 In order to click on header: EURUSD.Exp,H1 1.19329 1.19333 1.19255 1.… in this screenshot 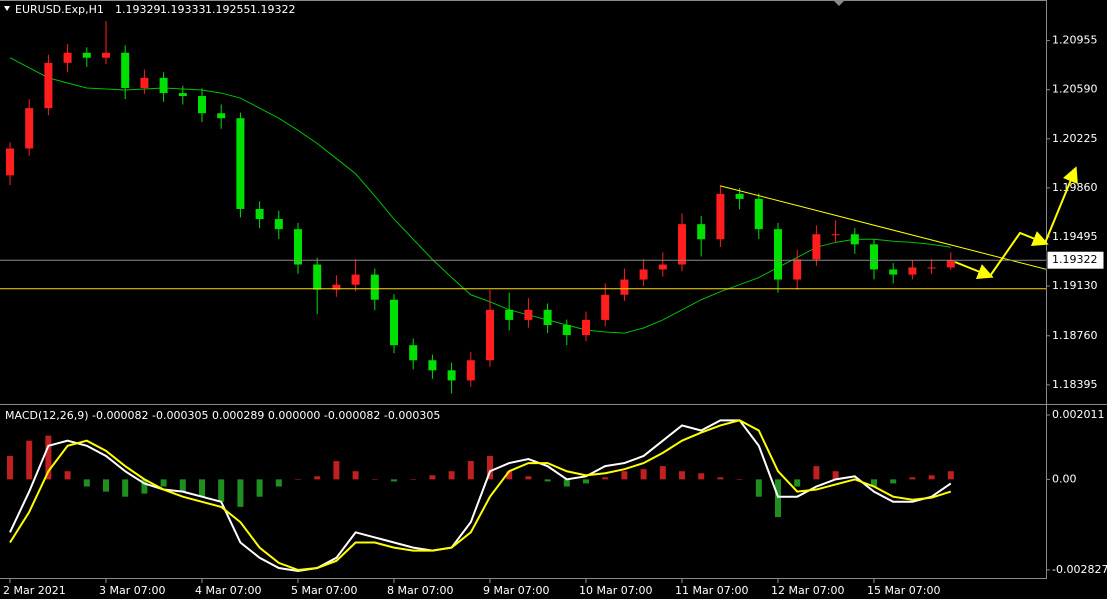, I will do `click(155, 9)`.